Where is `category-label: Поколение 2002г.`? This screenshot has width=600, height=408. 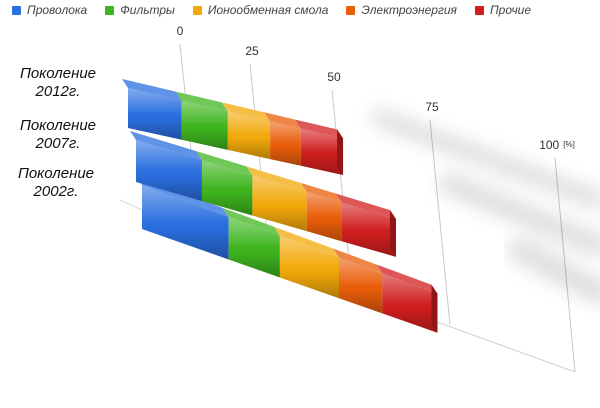 category-label: Поколение 2002г. is located at coordinates (56, 182).